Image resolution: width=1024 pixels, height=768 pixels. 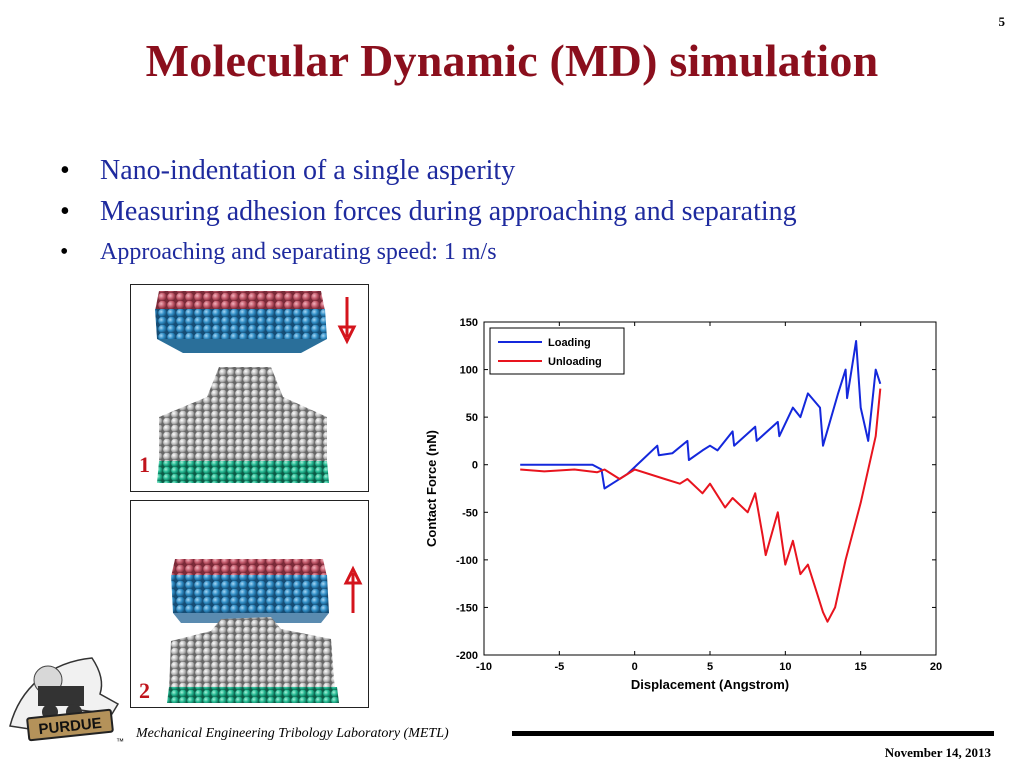 I want to click on series-line-loading, so click(x=701, y=415).